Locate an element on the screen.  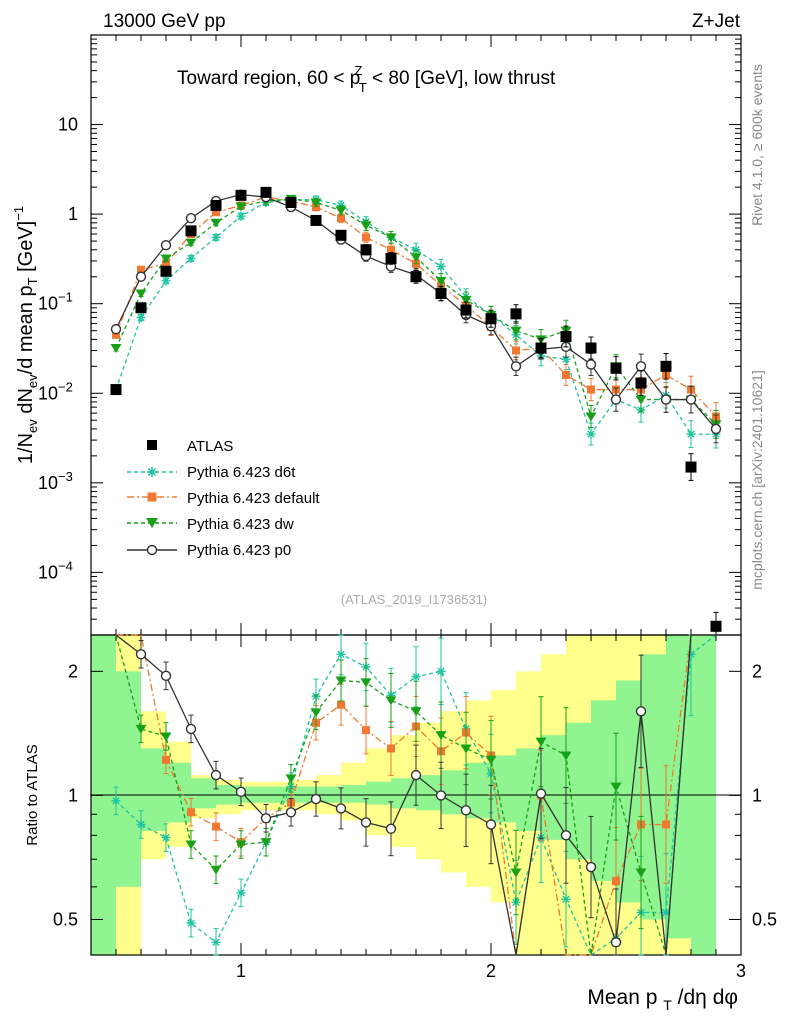
x-axis-label: Mean p T /dη dφ is located at coordinates (662, 1000).